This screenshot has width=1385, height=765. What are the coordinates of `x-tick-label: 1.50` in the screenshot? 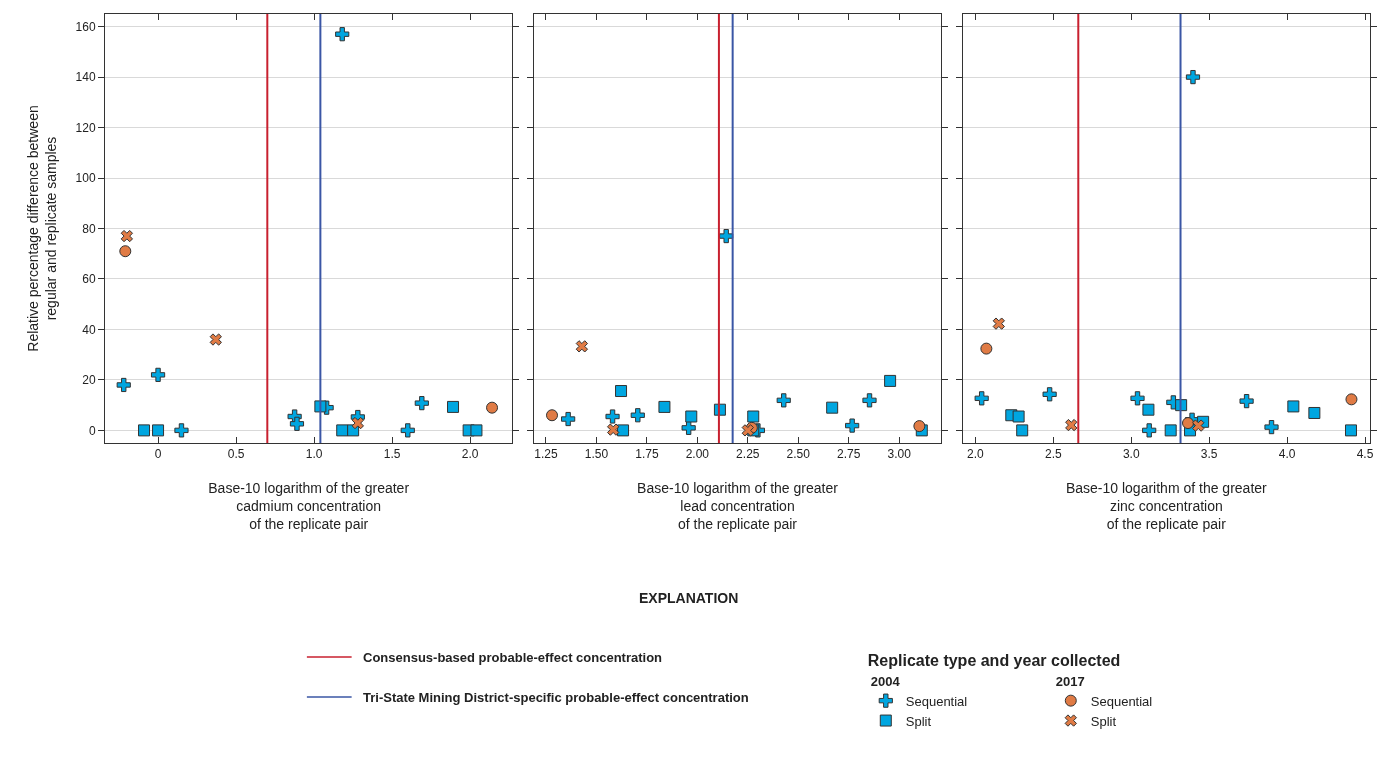 It's located at (596, 454).